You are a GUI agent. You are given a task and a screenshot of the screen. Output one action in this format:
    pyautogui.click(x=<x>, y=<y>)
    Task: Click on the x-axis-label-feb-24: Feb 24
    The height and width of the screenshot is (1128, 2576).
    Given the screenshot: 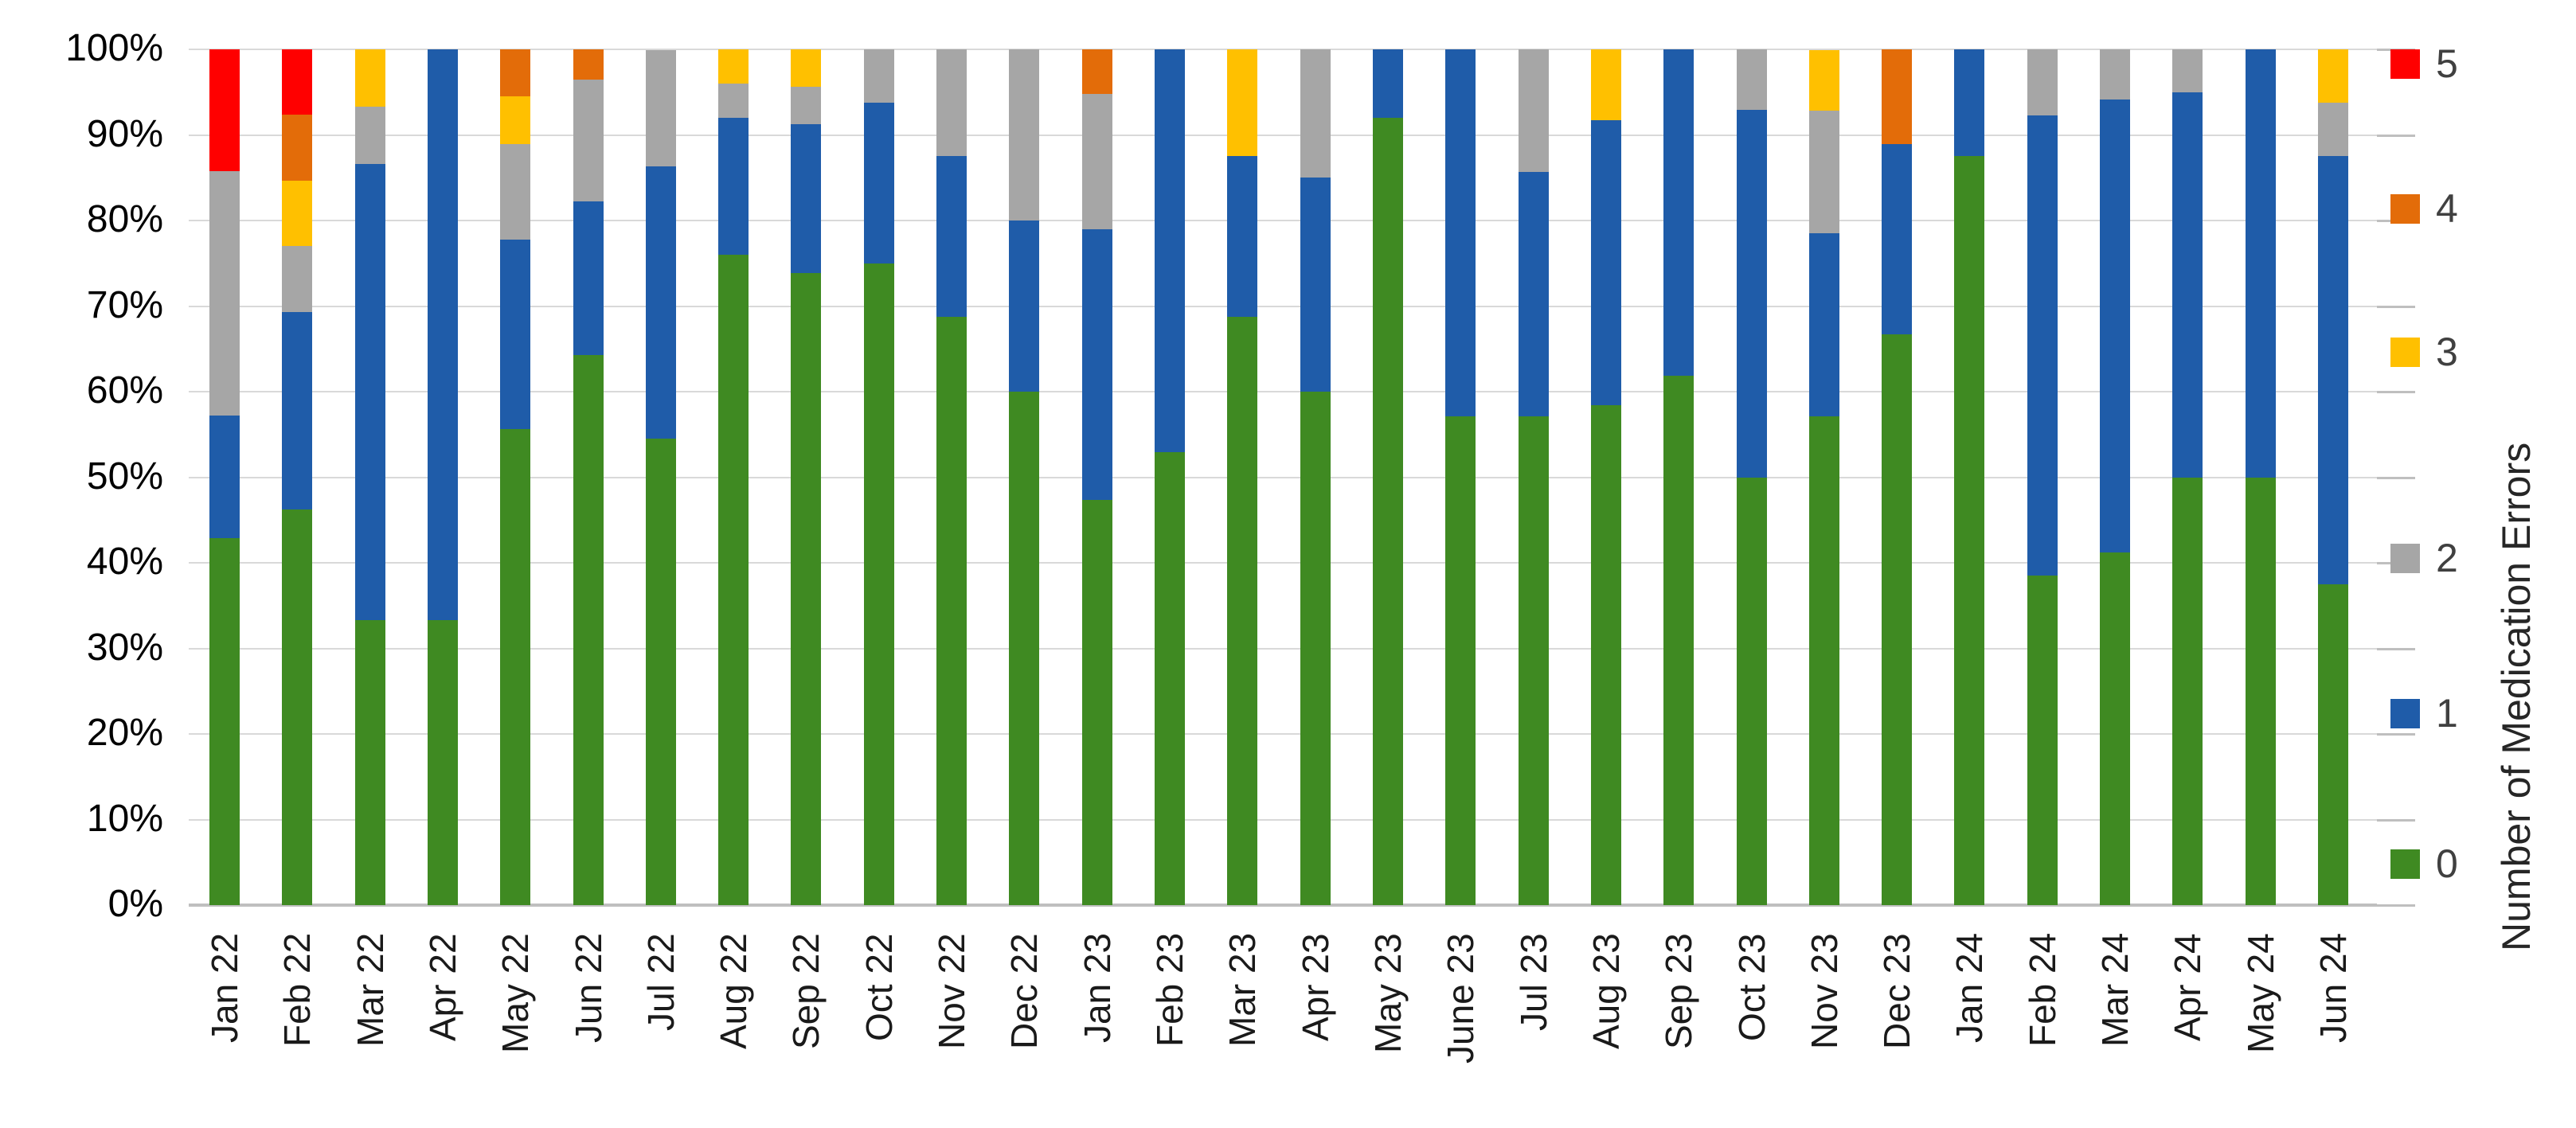 What is the action you would take?
    pyautogui.click(x=2043, y=989)
    